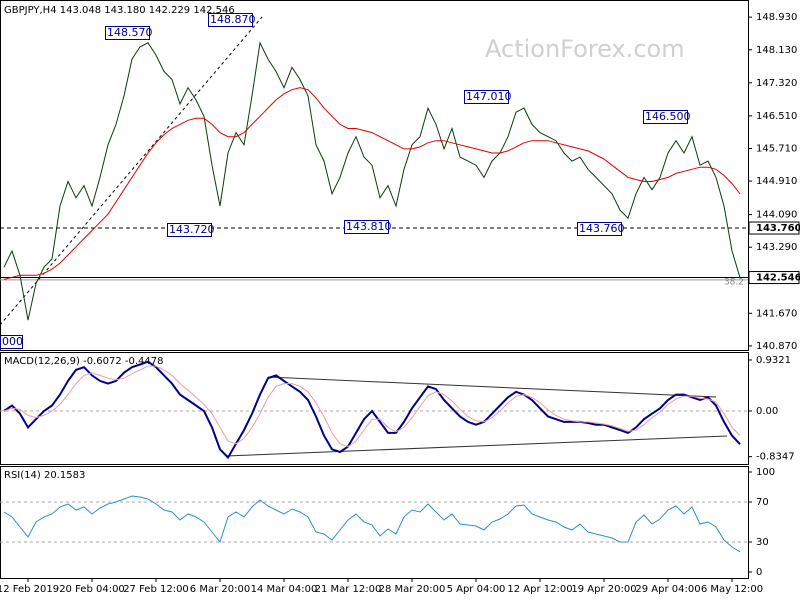 The width and height of the screenshot is (800, 600). I want to click on x-tick-label: 20 Feb 04:00, so click(92, 589).